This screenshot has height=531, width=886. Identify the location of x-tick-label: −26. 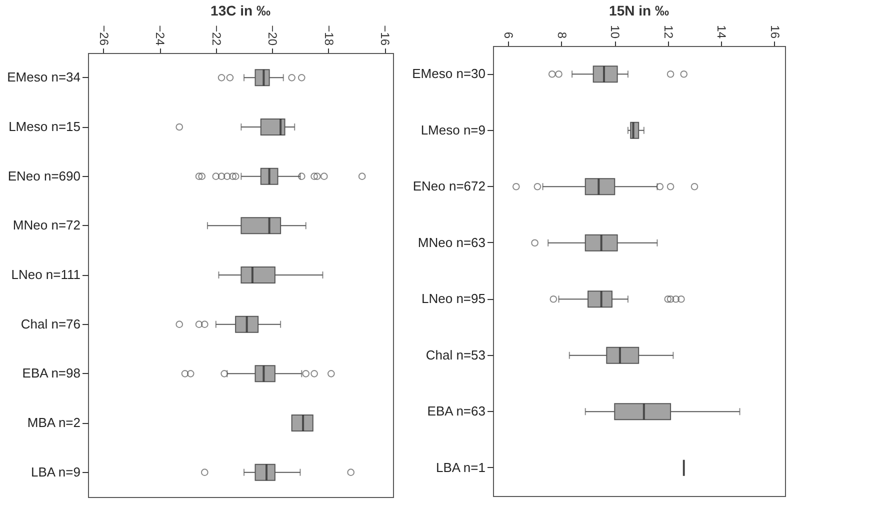
(103, 35).